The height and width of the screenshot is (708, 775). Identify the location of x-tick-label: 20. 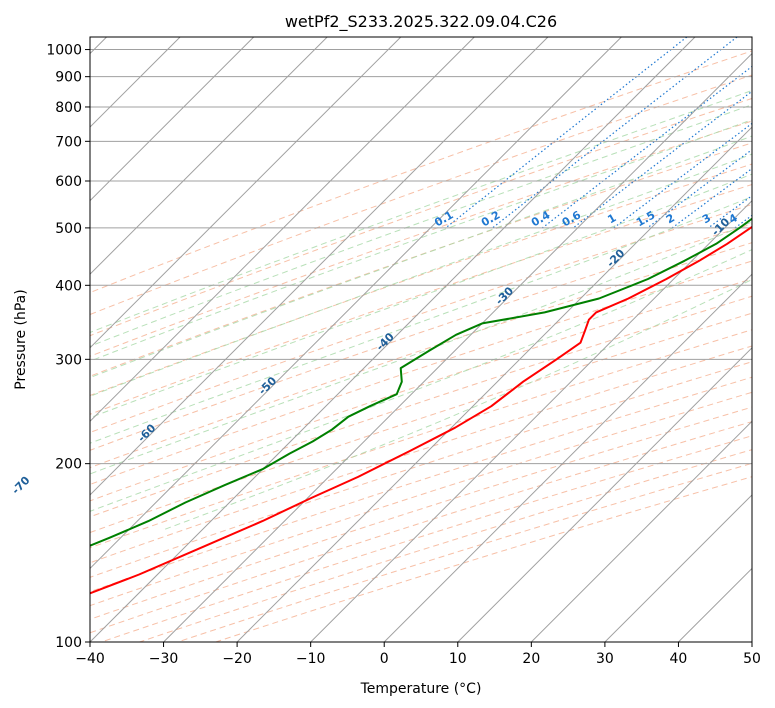
(531, 659).